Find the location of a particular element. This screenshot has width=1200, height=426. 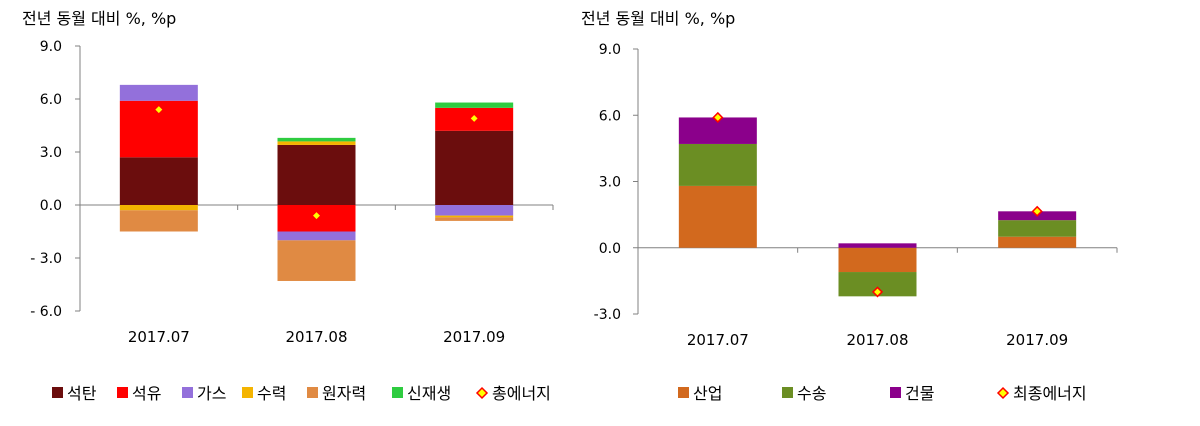

legend-label: 원자력 is located at coordinates (344, 393).